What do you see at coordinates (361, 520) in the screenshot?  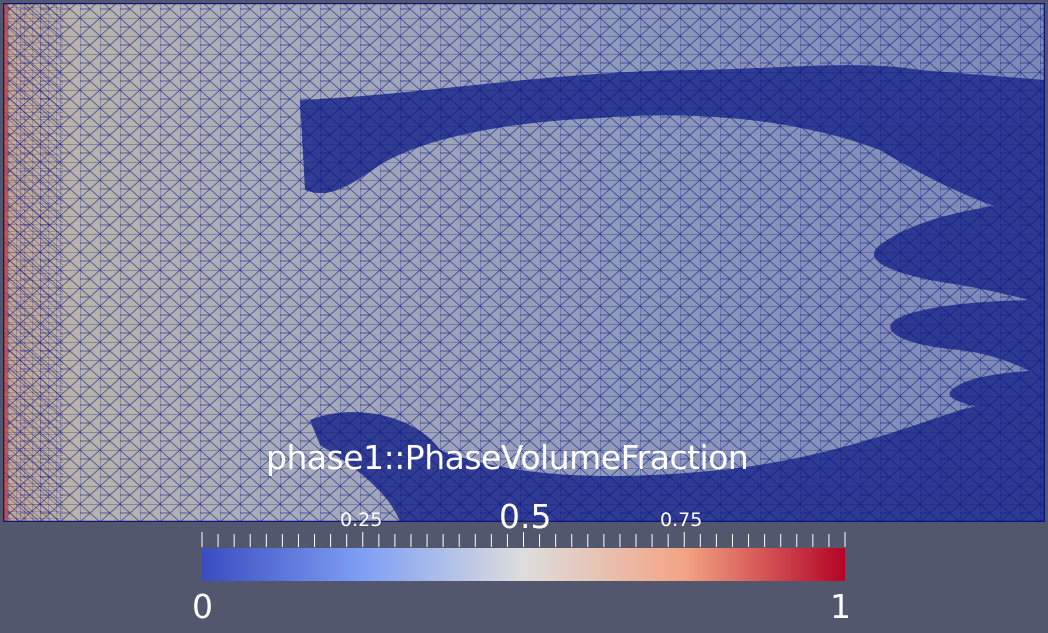 I see `colorbar-tick-label-025: 0.25` at bounding box center [361, 520].